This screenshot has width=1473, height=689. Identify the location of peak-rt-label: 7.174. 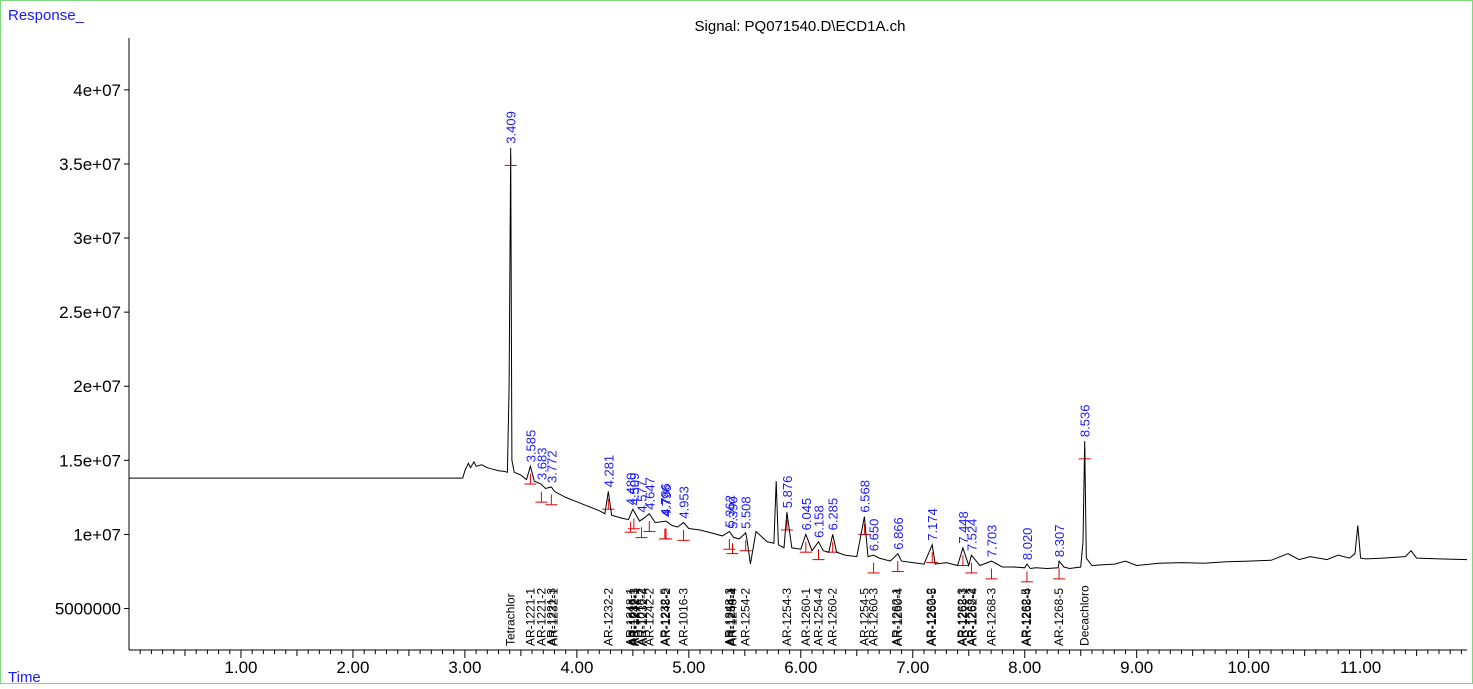
(932, 524).